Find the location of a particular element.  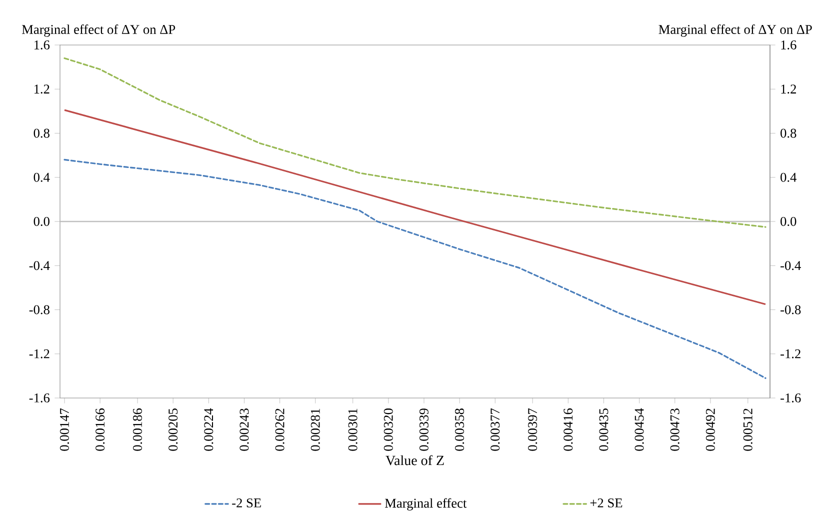

y2-tick-label: -0.8 is located at coordinates (790, 309).